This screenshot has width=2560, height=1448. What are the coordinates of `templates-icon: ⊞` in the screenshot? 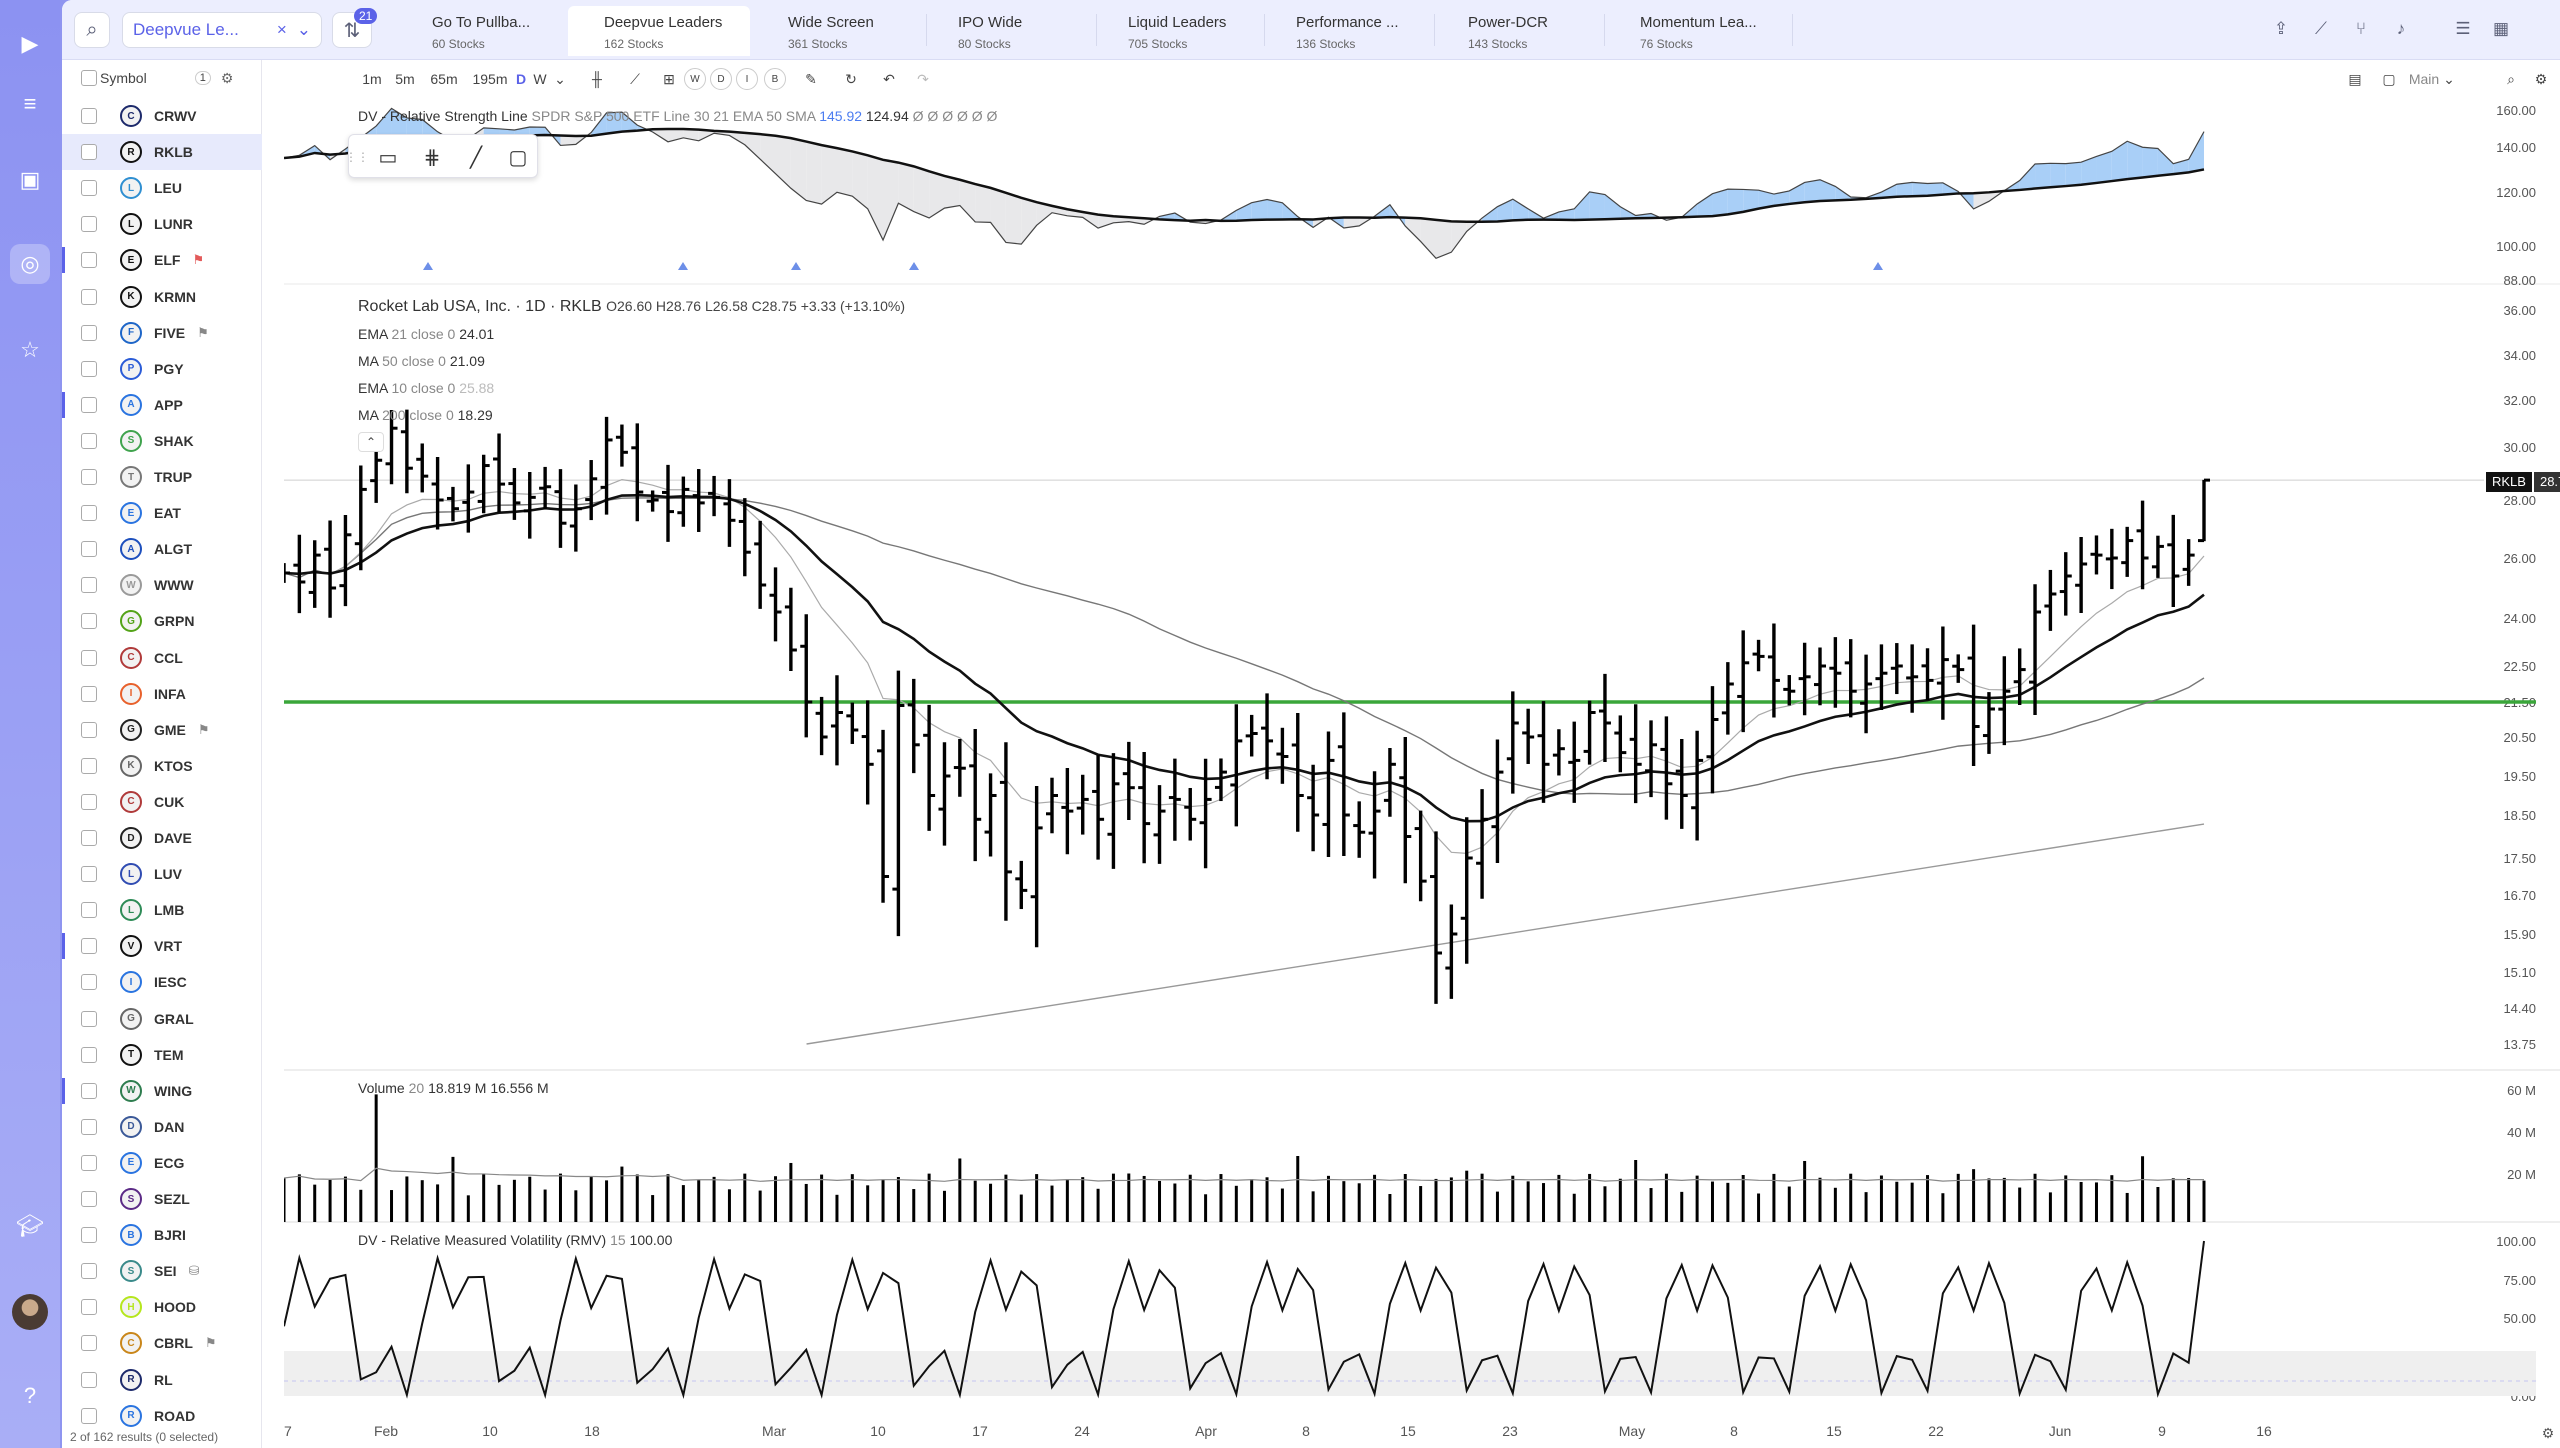 It's located at (669, 78).